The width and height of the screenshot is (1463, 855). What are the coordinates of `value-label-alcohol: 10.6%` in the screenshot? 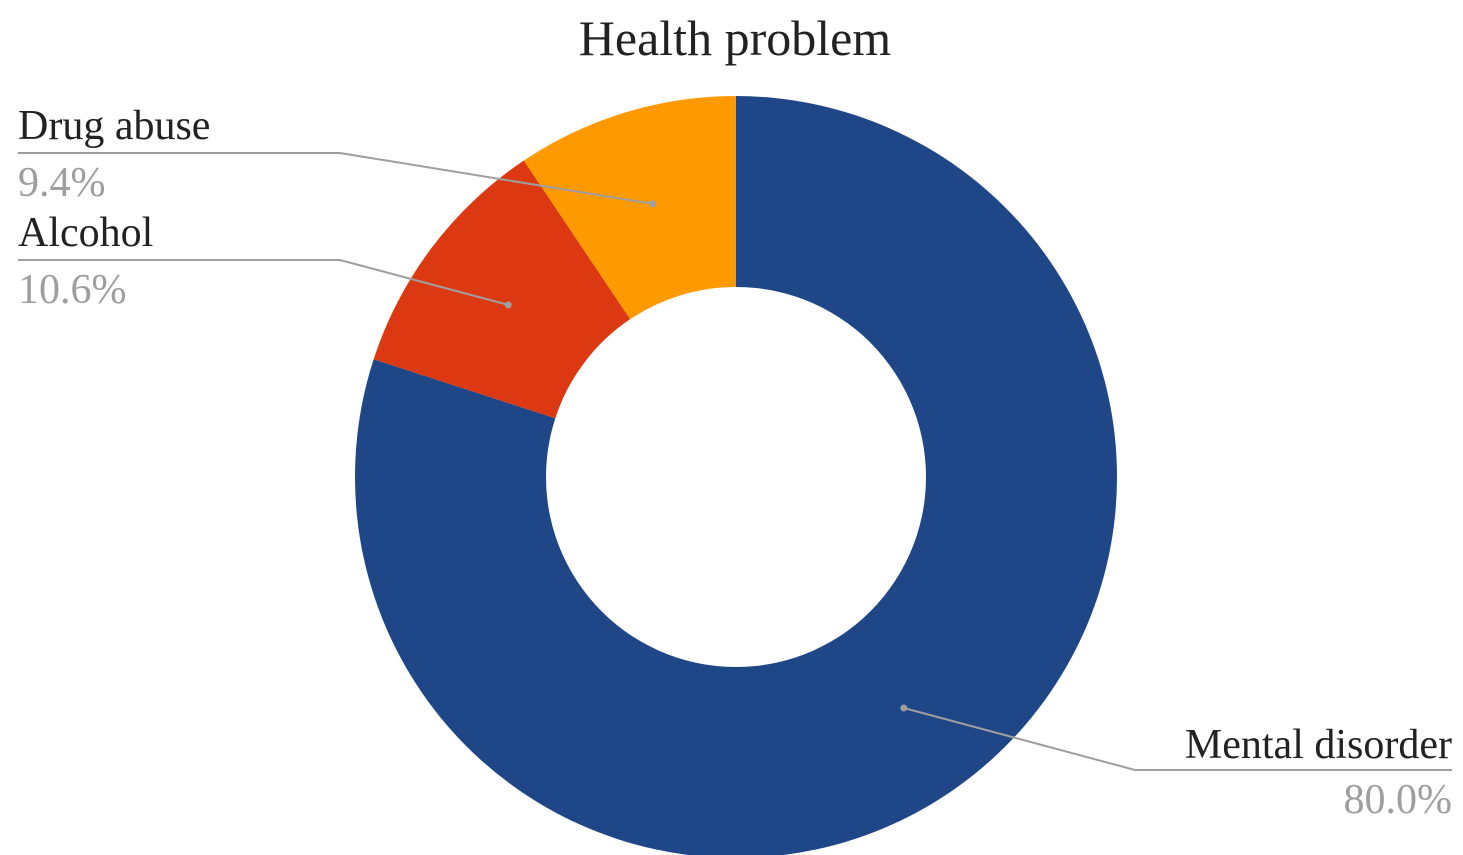 It's located at (72, 290).